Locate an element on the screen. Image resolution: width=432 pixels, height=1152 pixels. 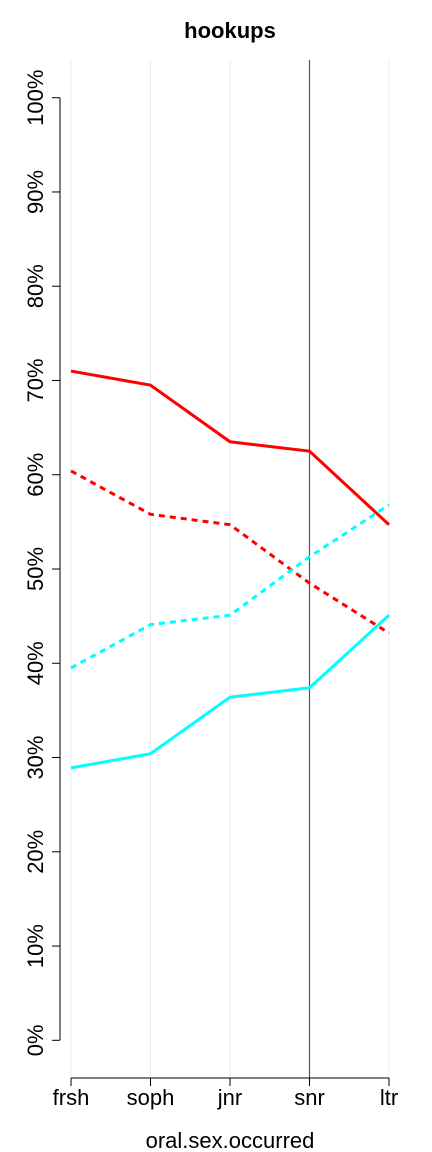
y-tick-label: 50% is located at coordinates (35, 569).